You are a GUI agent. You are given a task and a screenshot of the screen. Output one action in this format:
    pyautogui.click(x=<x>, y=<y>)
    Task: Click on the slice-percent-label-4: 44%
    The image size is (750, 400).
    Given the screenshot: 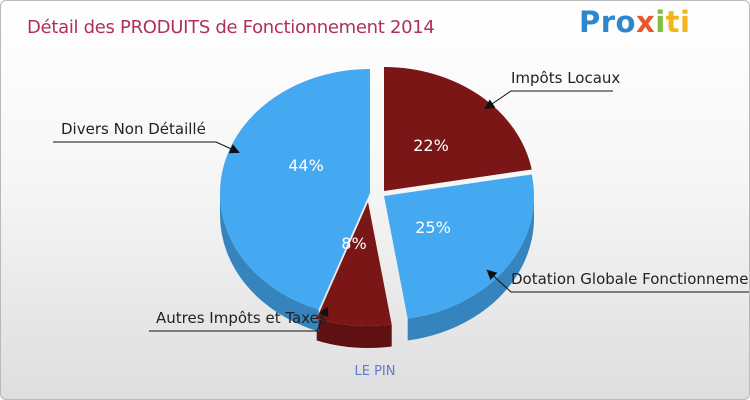 What is the action you would take?
    pyautogui.click(x=306, y=165)
    